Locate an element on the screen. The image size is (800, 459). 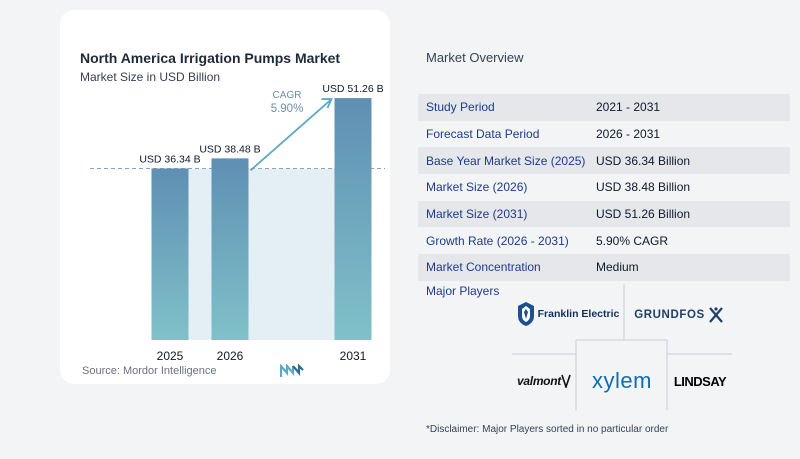
x-tick-label: 2026 is located at coordinates (230, 356).